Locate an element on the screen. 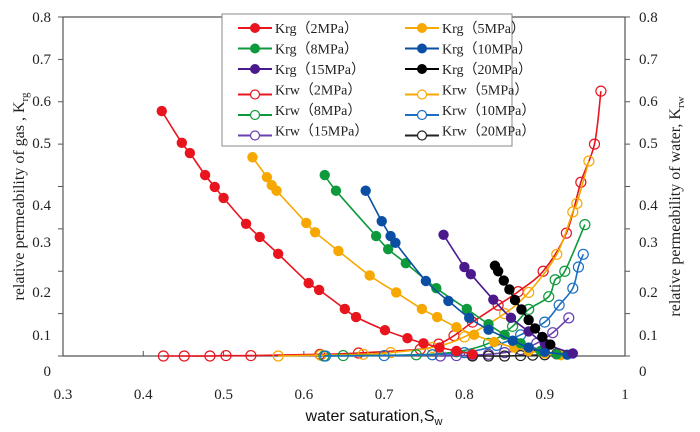 The width and height of the screenshot is (700, 432). legend-label: Krg（20MPa） is located at coordinates (487, 70).